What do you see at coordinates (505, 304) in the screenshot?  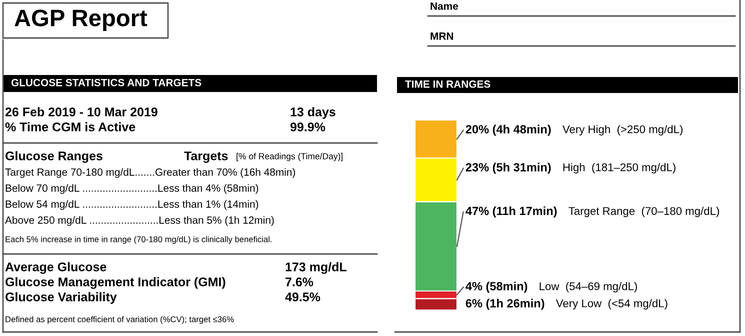 I see `data-label: 6% (1h 26min)` at bounding box center [505, 304].